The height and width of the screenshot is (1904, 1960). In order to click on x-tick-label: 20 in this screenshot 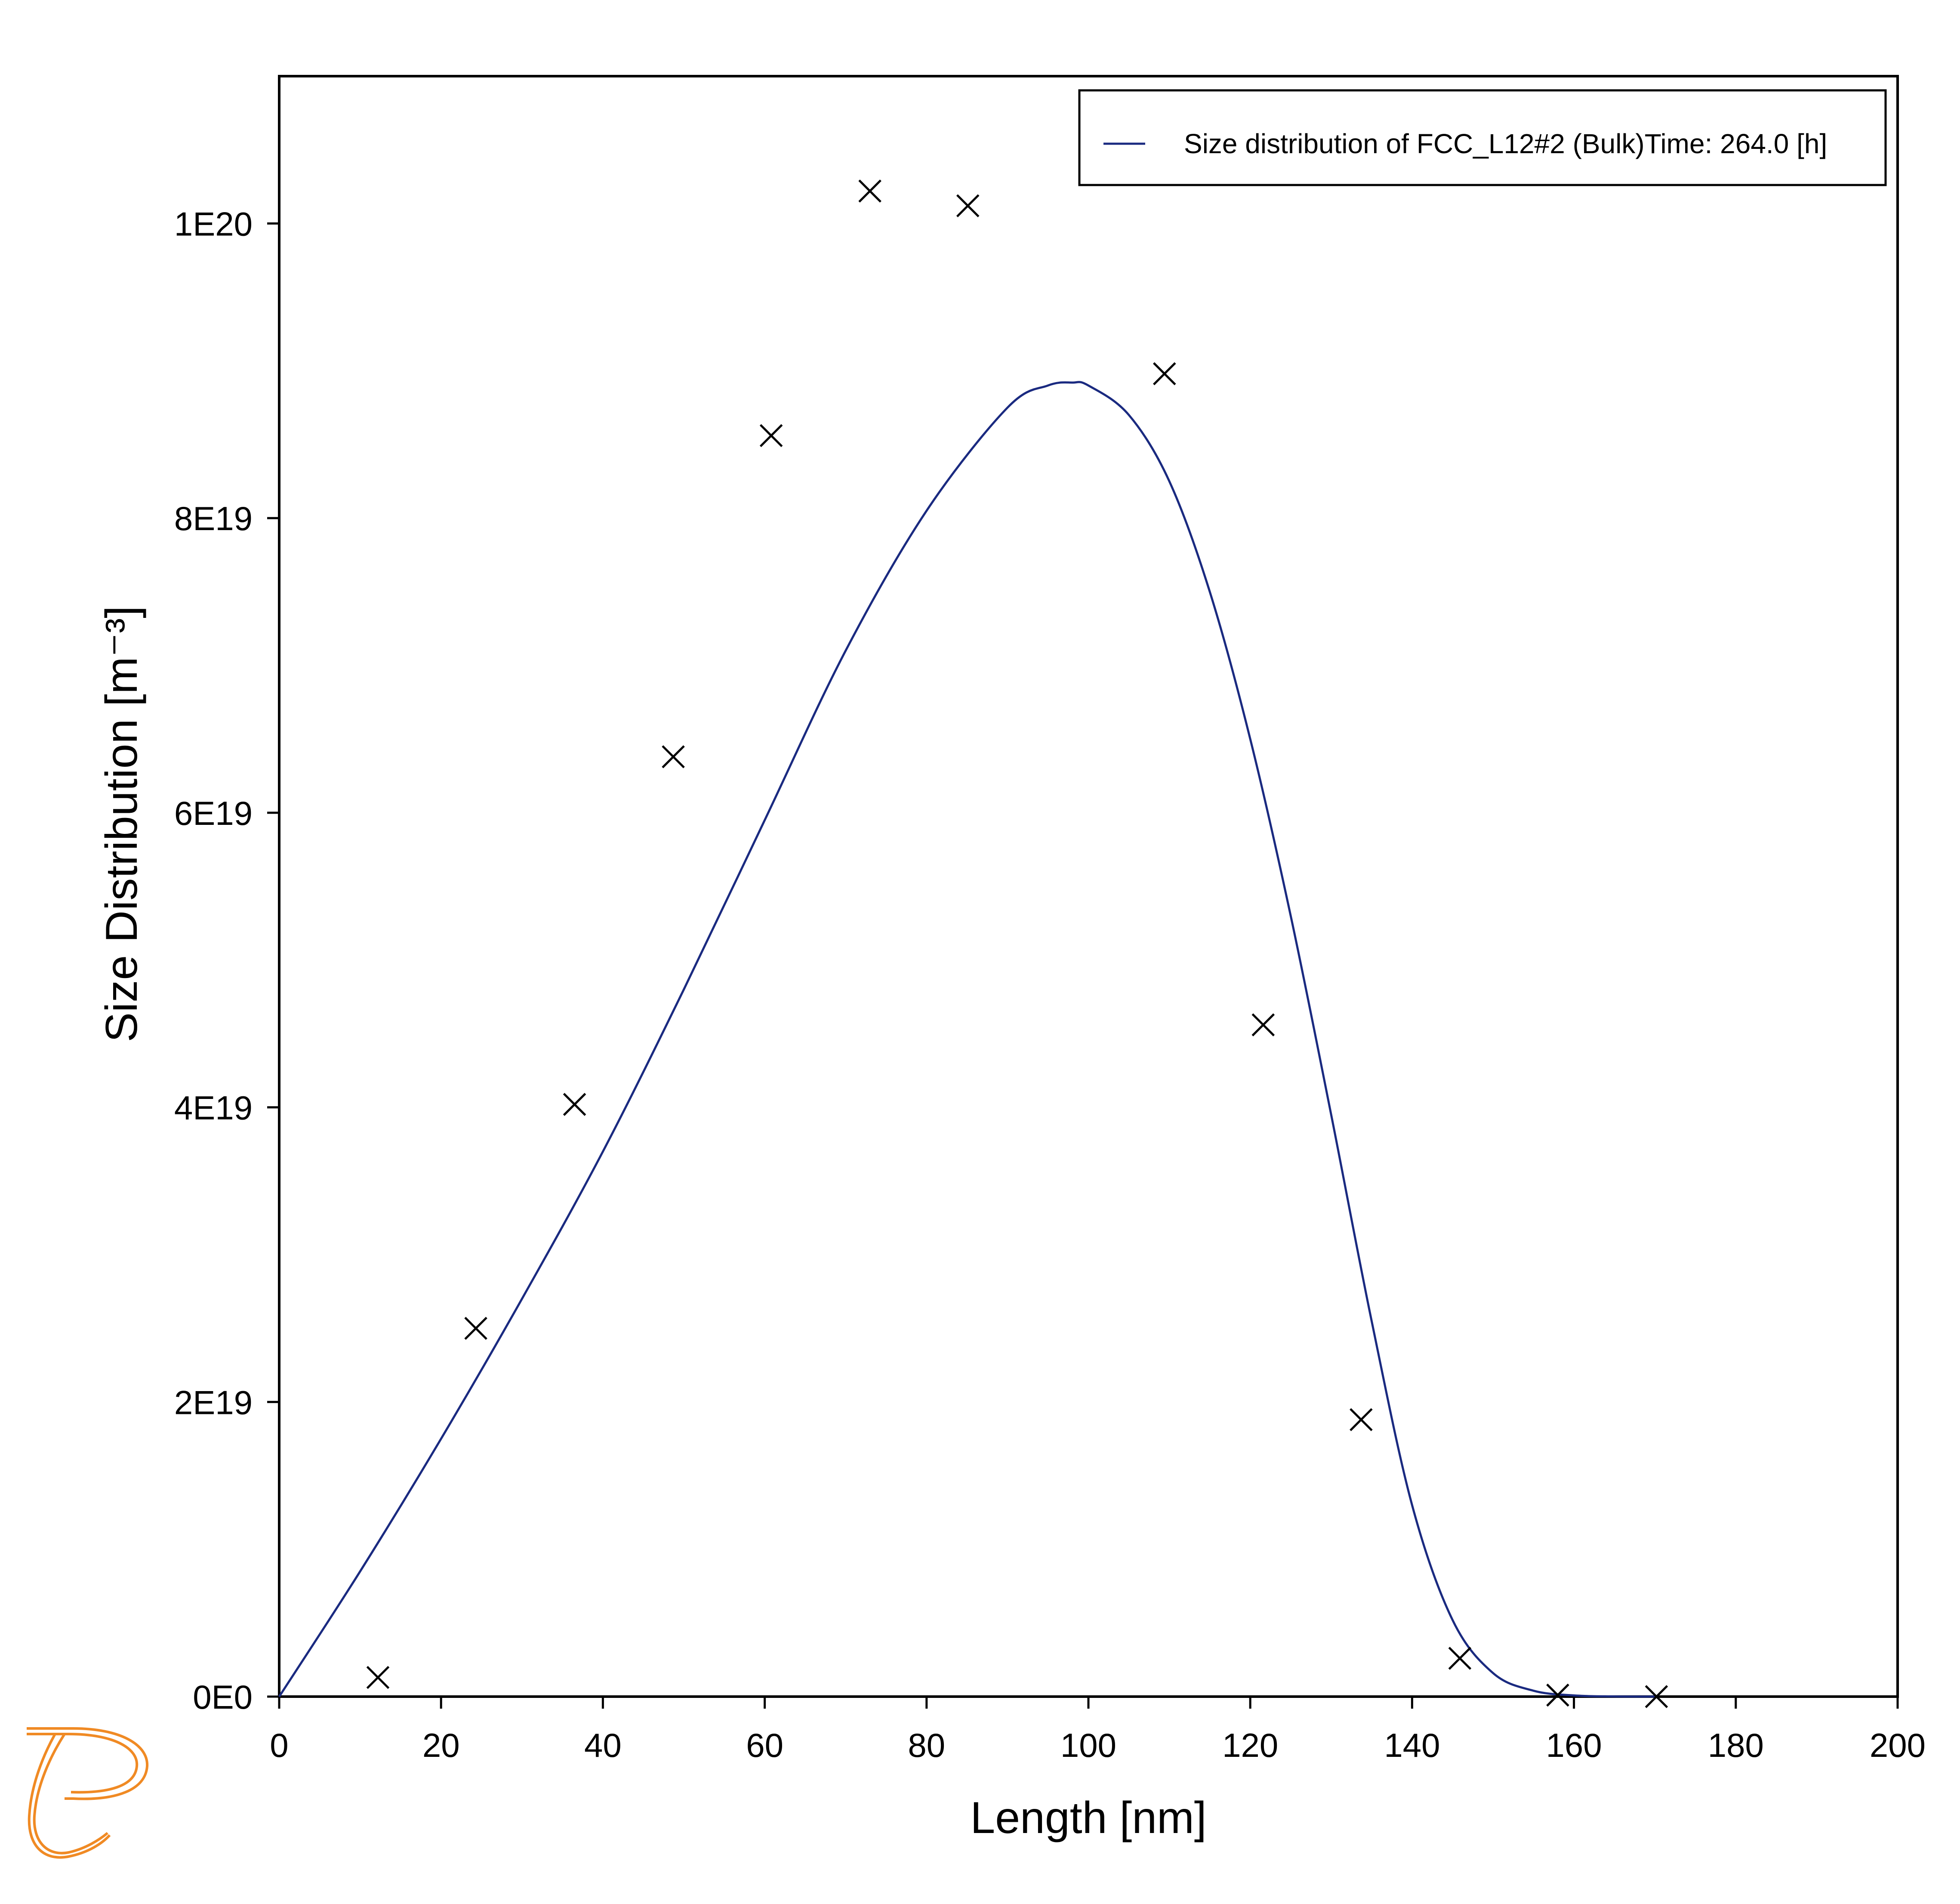, I will do `click(441, 1745)`.